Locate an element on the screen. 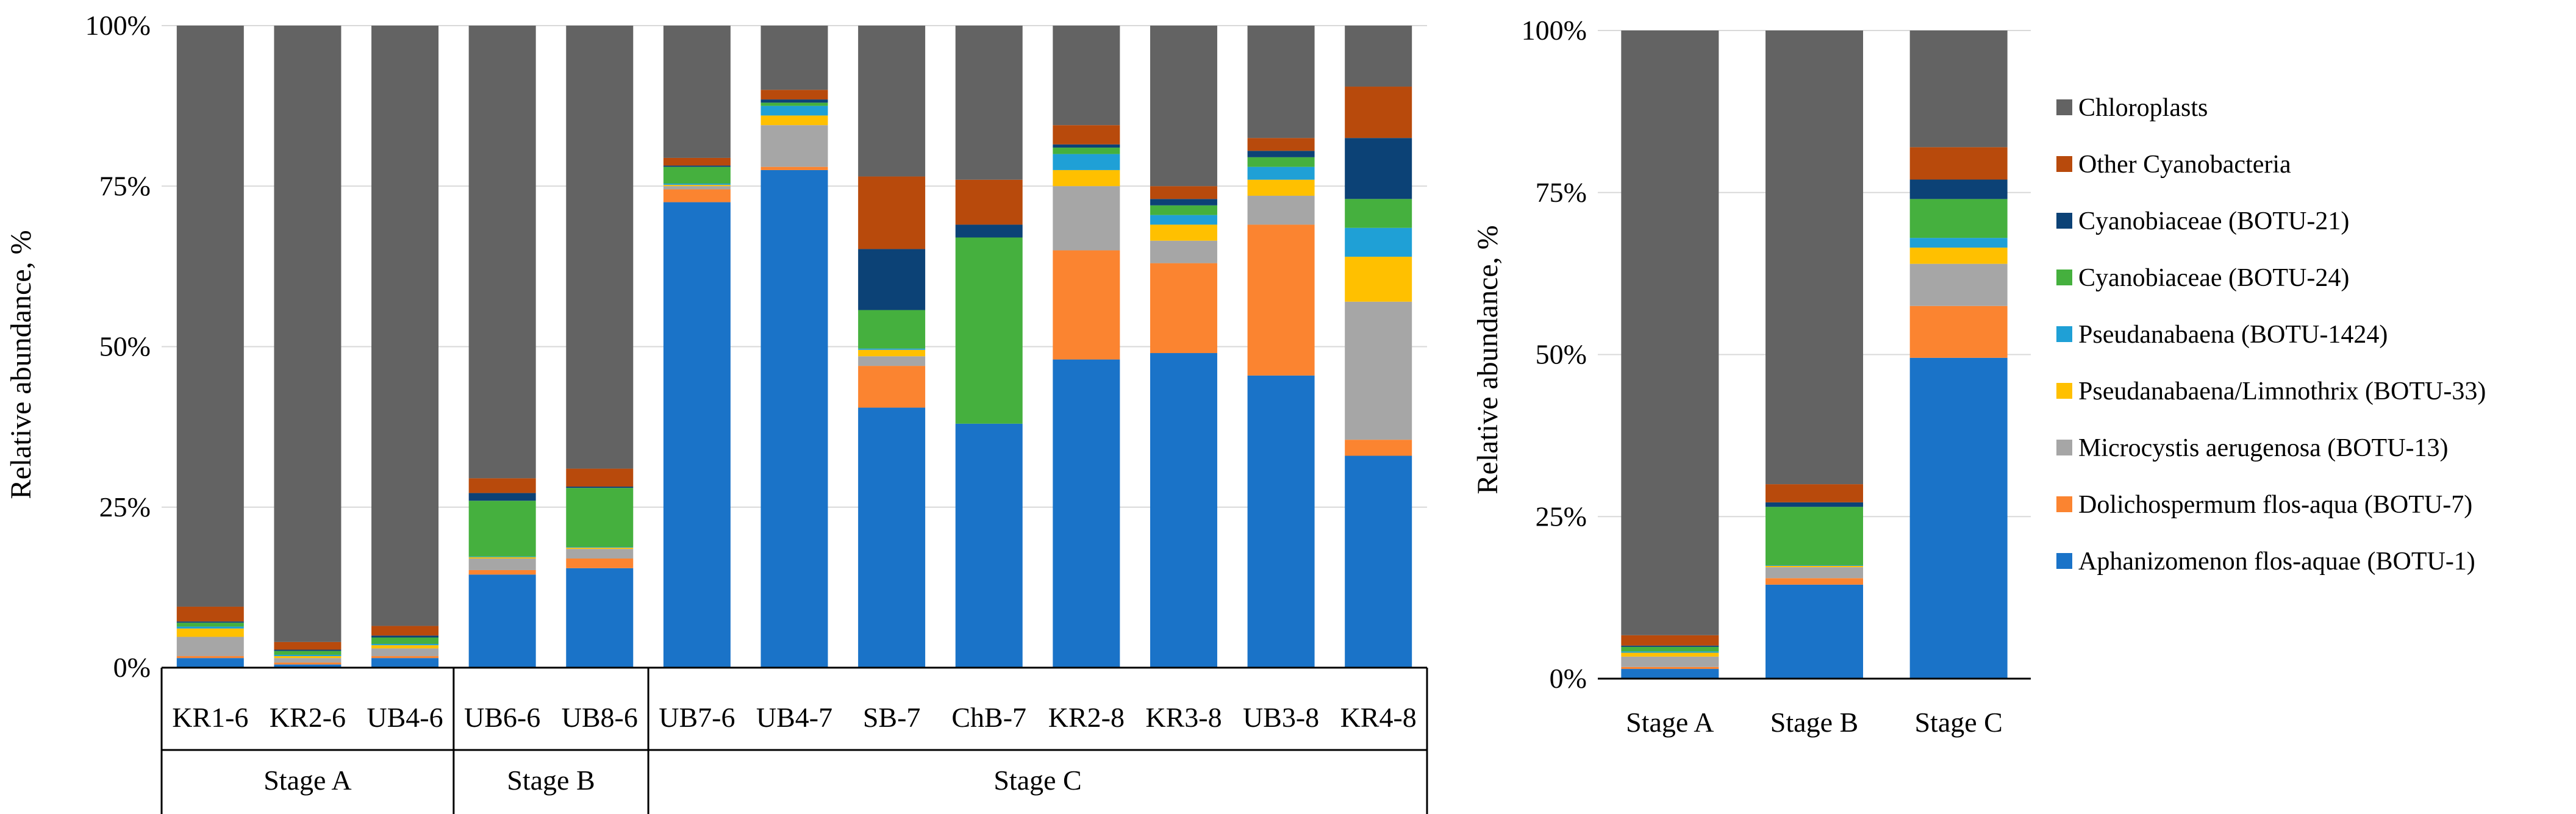 The image size is (2576, 814). category-label: ChB-7 is located at coordinates (988, 718).